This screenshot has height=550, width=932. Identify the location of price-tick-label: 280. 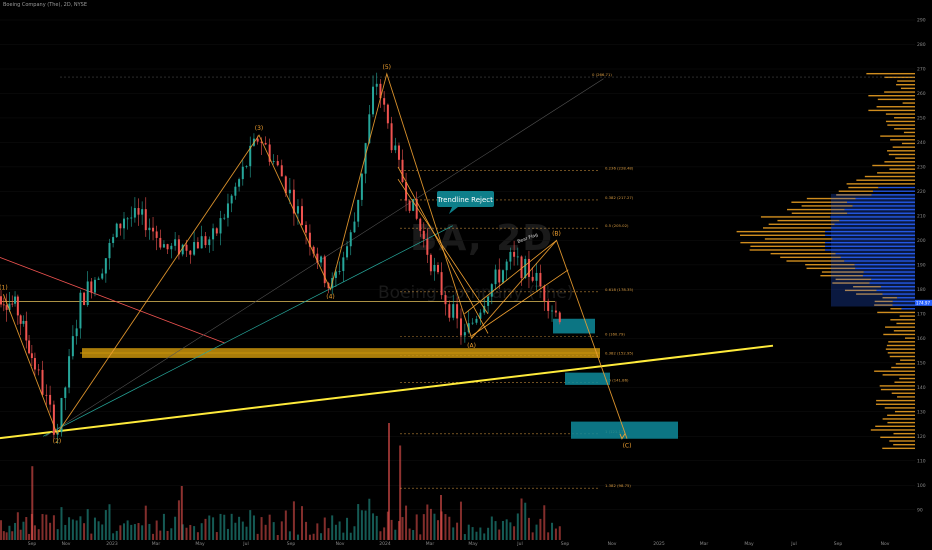
(921, 45).